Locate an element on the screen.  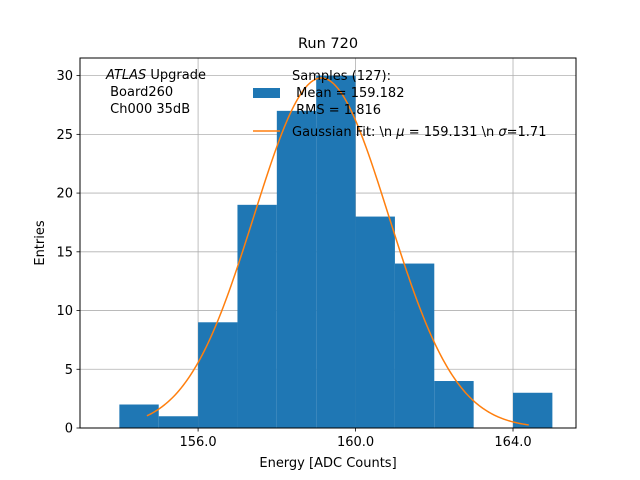
legend-hist-line-1: Samples (127): is located at coordinates (341, 76).